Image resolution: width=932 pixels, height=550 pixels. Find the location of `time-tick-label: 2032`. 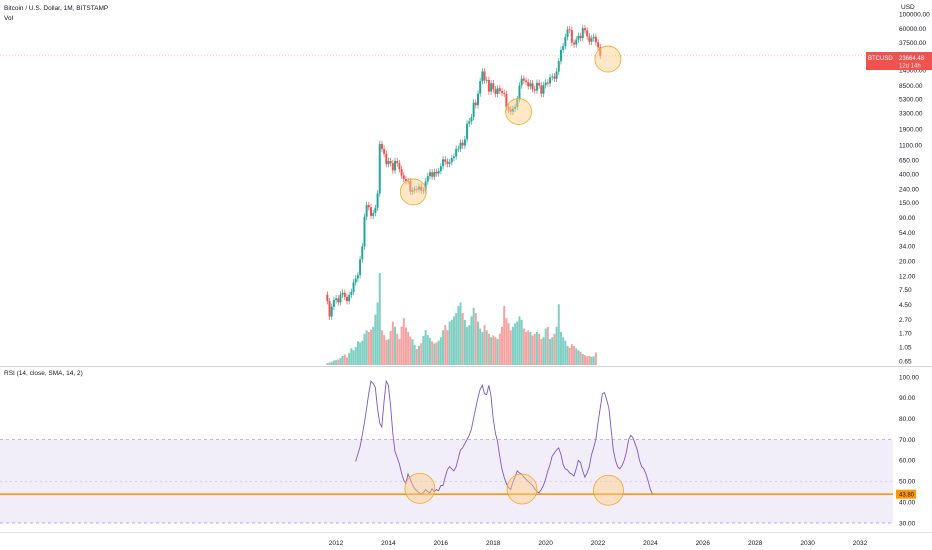

time-tick-label: 2032 is located at coordinates (860, 543).